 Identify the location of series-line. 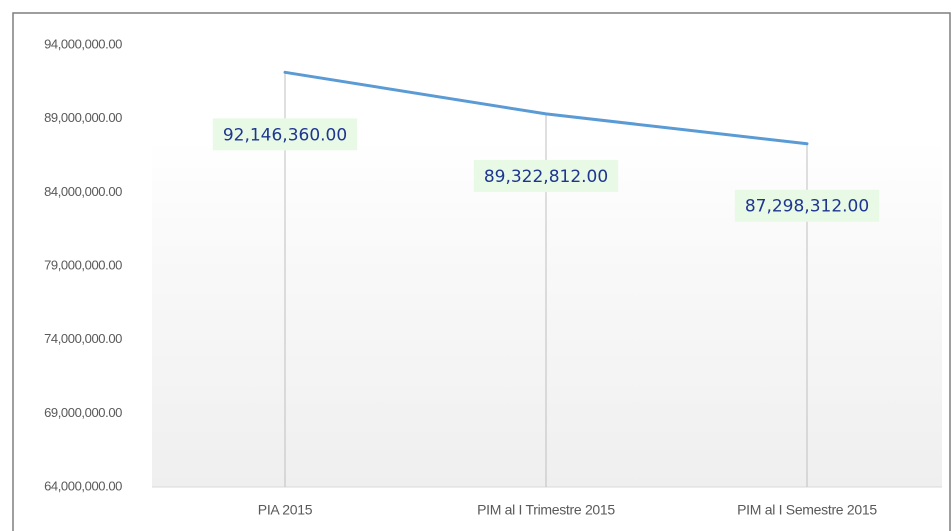
(546, 108).